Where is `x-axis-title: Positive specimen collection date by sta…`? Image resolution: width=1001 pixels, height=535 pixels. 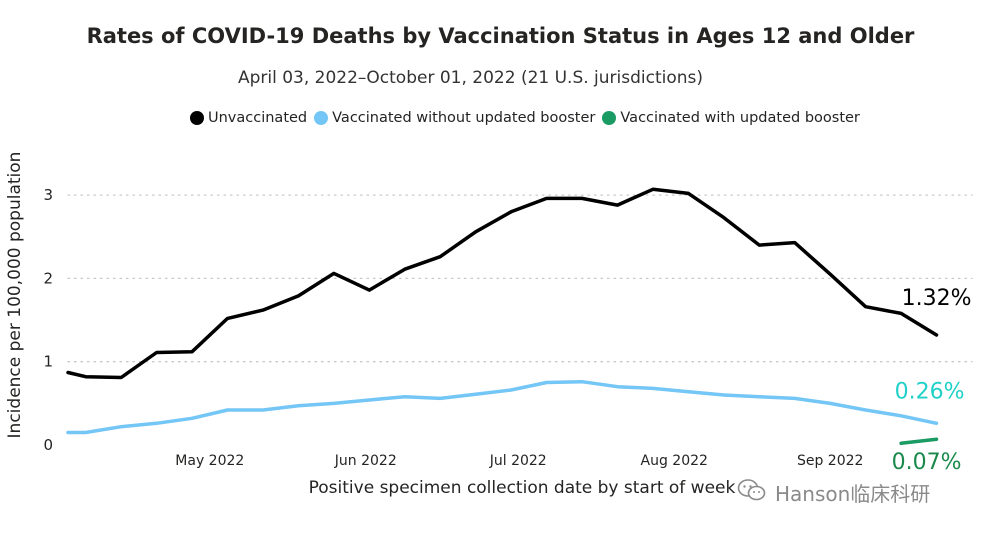
x-axis-title: Positive specimen collection date by sta… is located at coordinates (522, 488).